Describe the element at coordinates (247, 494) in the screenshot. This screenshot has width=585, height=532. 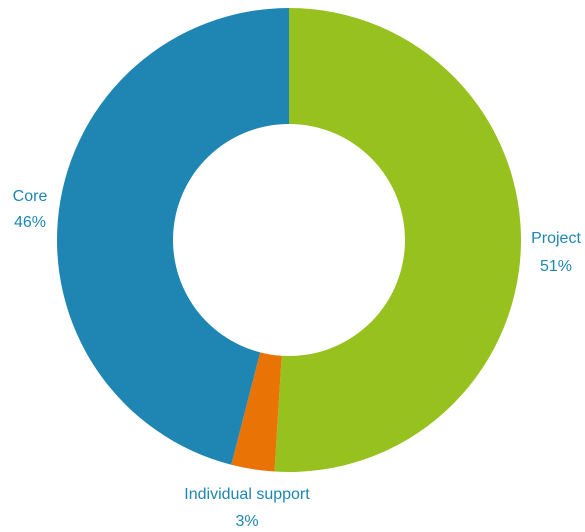
I see `slice-label-individual-support-name: Individual support` at that location.